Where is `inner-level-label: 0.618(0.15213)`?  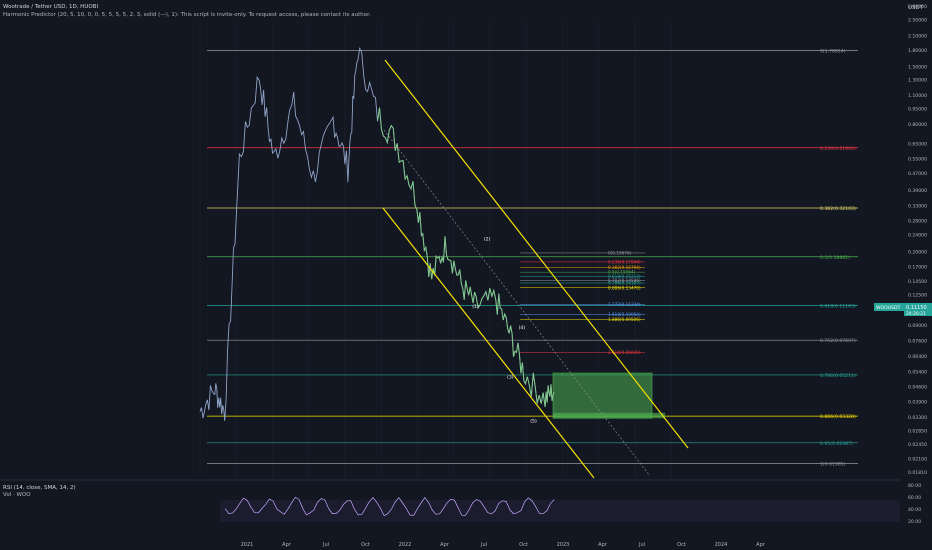
inner-level-label: 0.618(0.15213) is located at coordinates (624, 276).